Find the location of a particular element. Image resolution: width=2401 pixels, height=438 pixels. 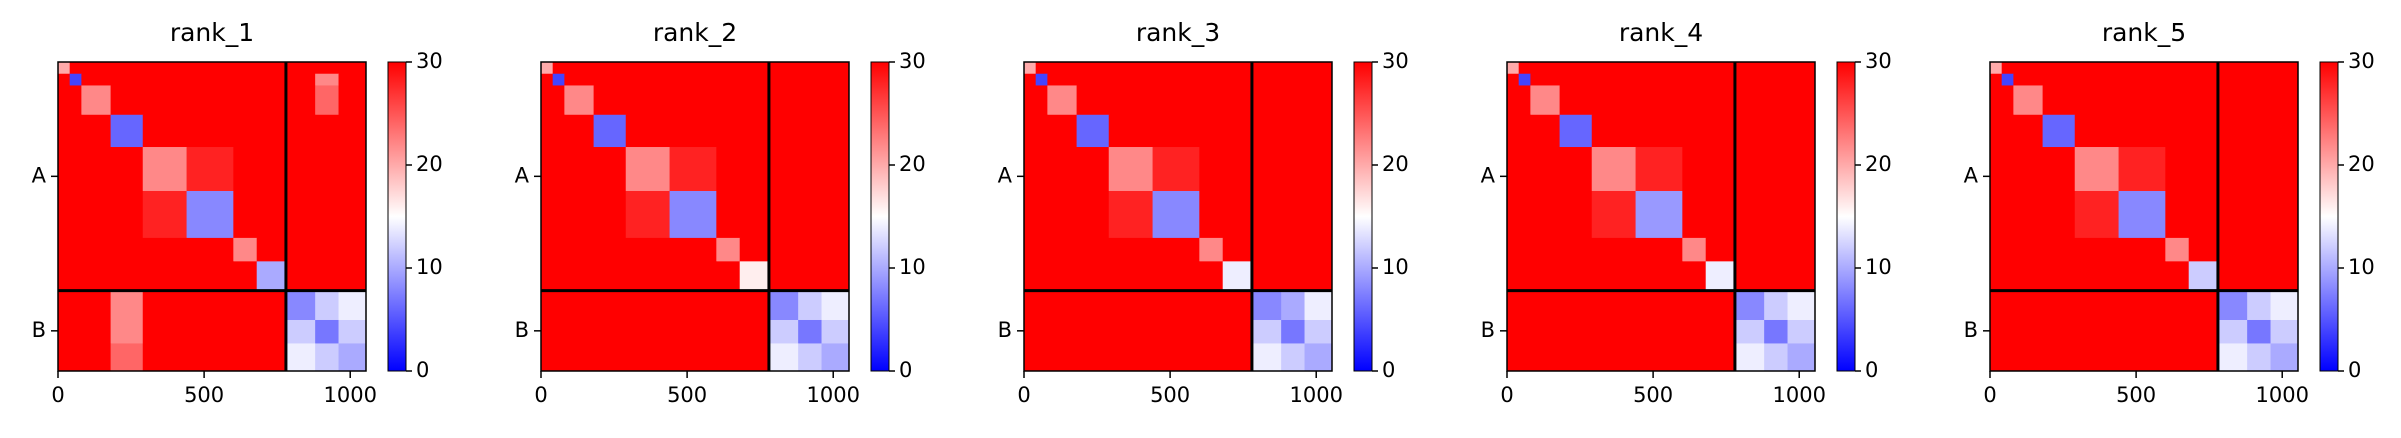

x-tick-label: 1000 is located at coordinates (832, 395).